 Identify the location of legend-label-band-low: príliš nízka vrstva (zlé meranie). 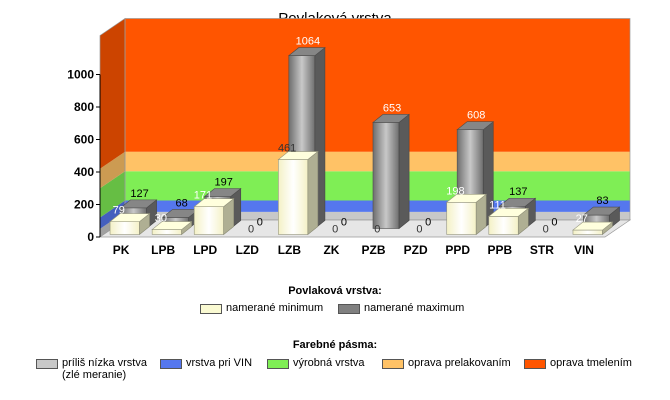
(104, 369).